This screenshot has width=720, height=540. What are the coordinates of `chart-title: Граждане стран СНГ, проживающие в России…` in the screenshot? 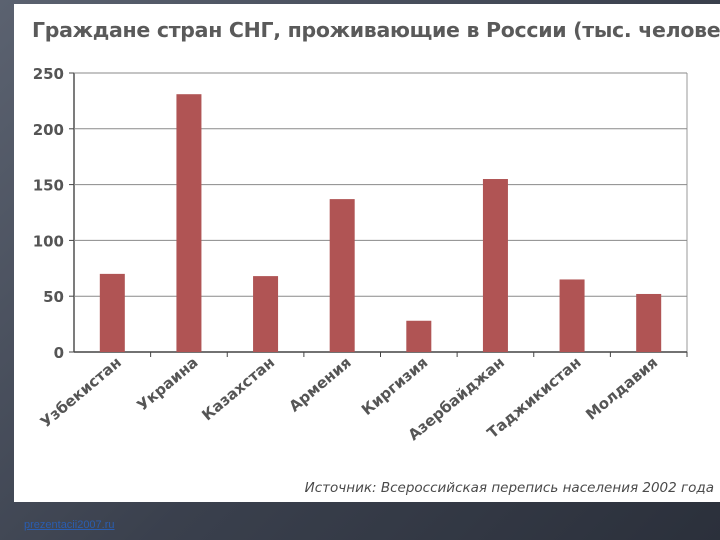 It's located at (376, 30).